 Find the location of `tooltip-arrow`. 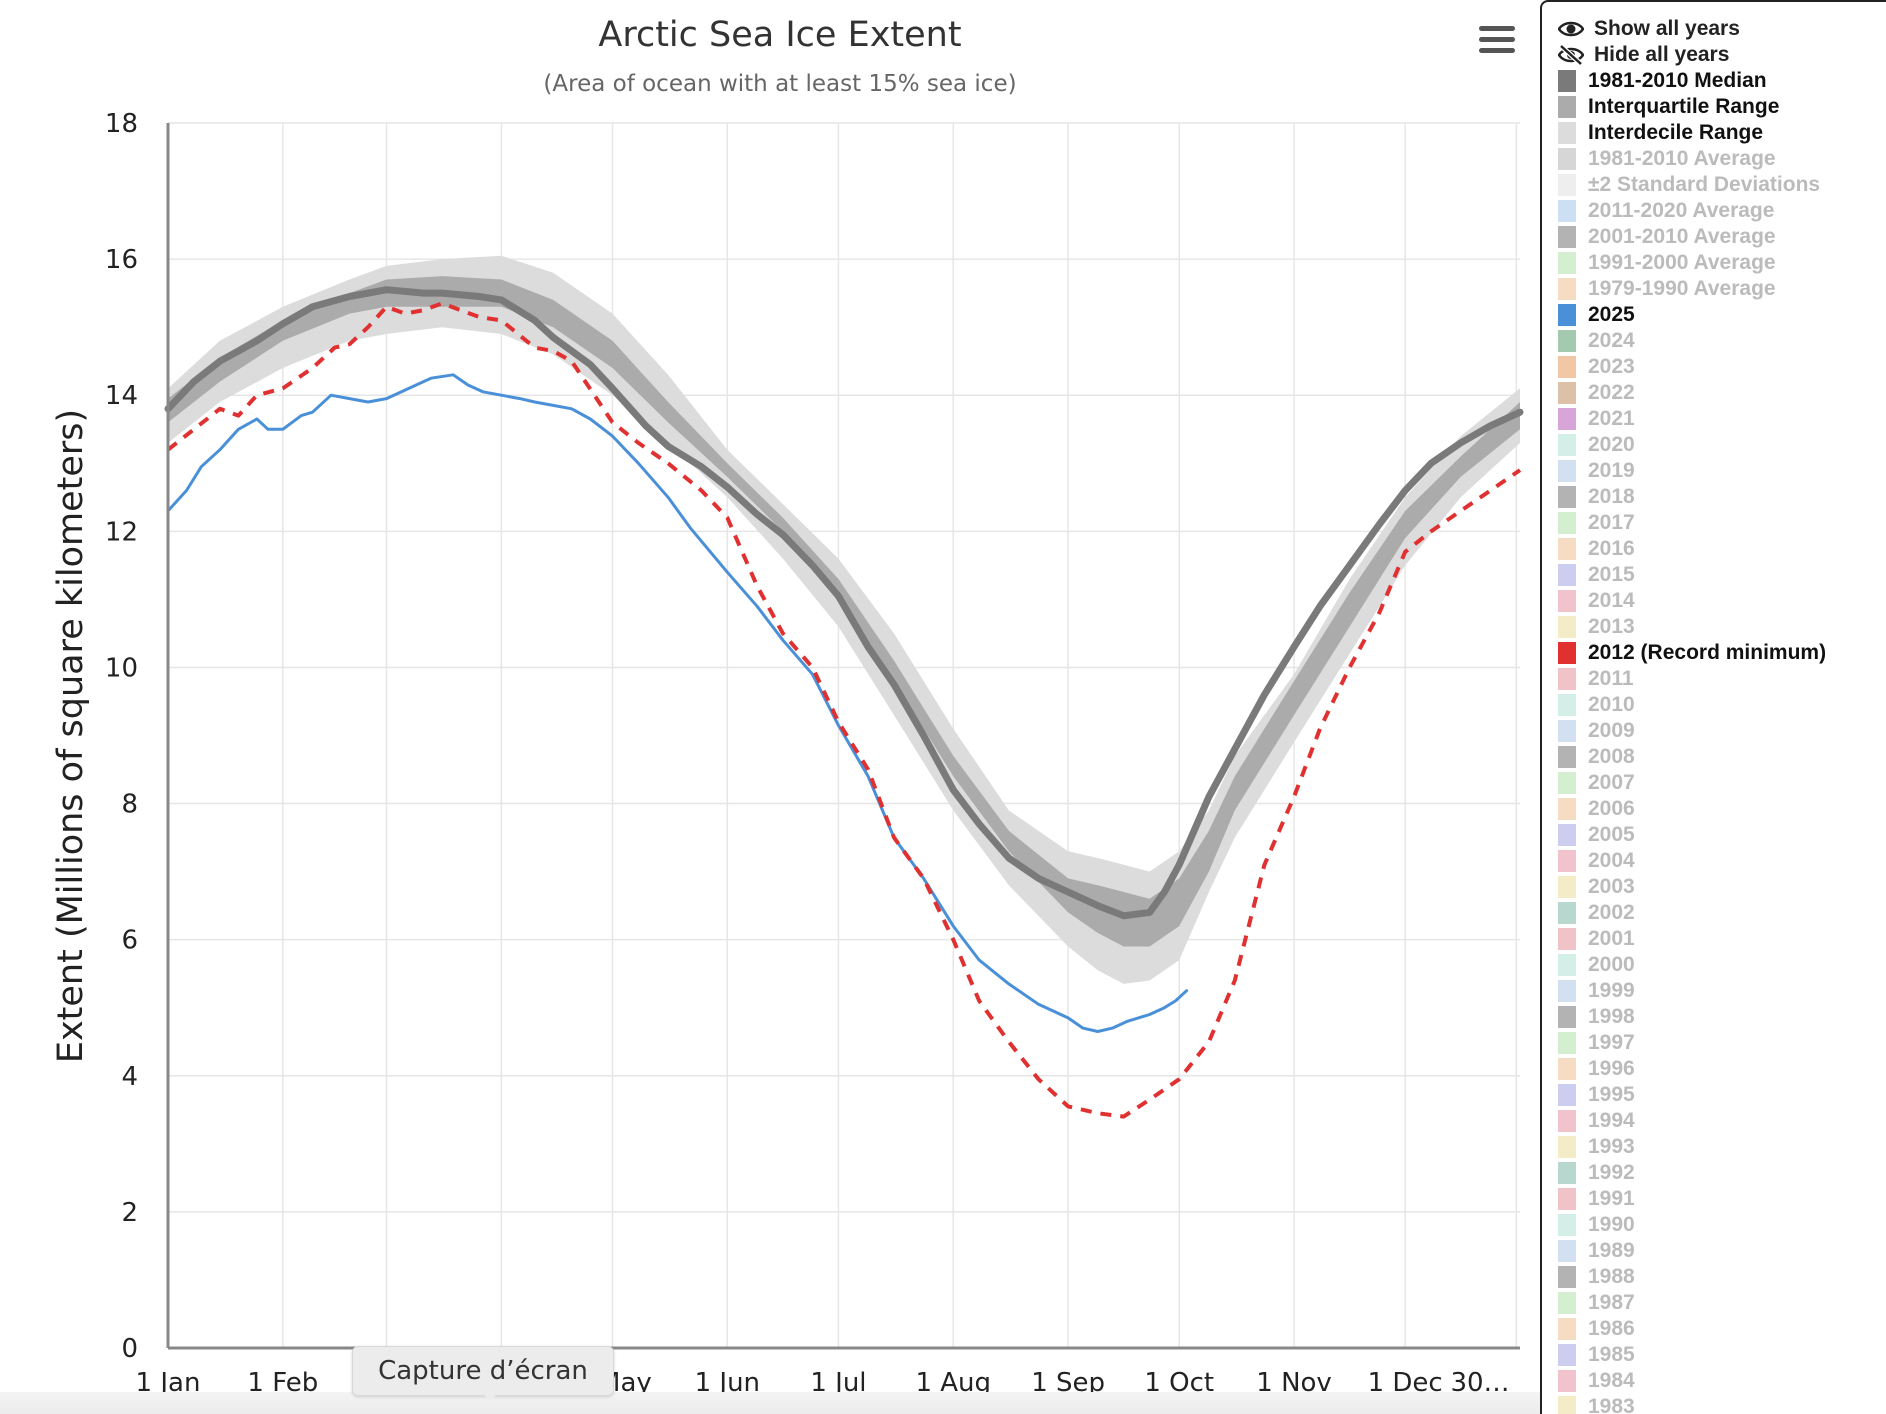

tooltip-arrow is located at coordinates (490, 1397).